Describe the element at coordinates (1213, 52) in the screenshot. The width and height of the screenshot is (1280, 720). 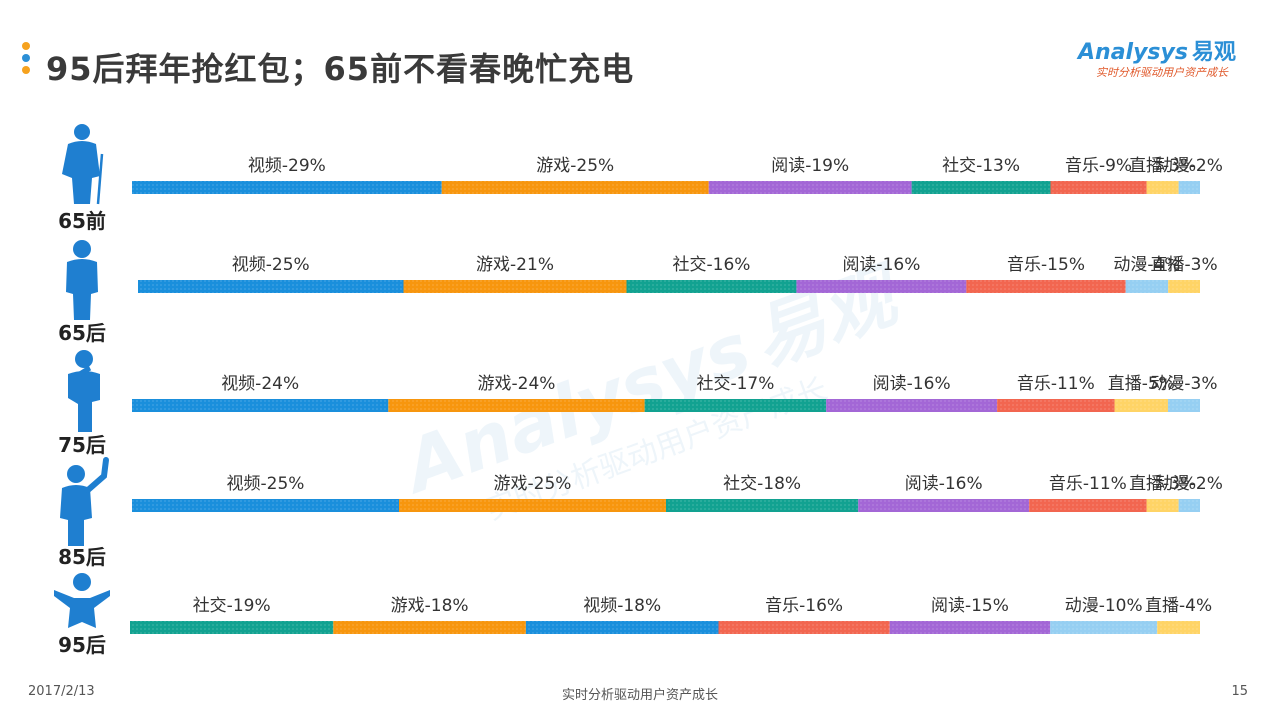
I see `logo-brand-cn: 易观` at that location.